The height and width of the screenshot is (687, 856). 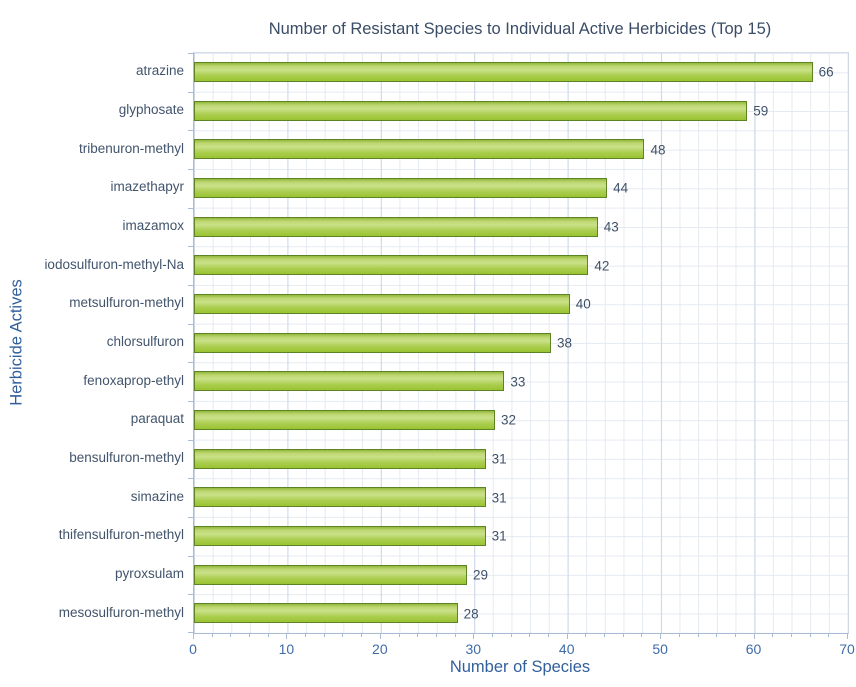 What do you see at coordinates (621, 188) in the screenshot?
I see `value-label: 44` at bounding box center [621, 188].